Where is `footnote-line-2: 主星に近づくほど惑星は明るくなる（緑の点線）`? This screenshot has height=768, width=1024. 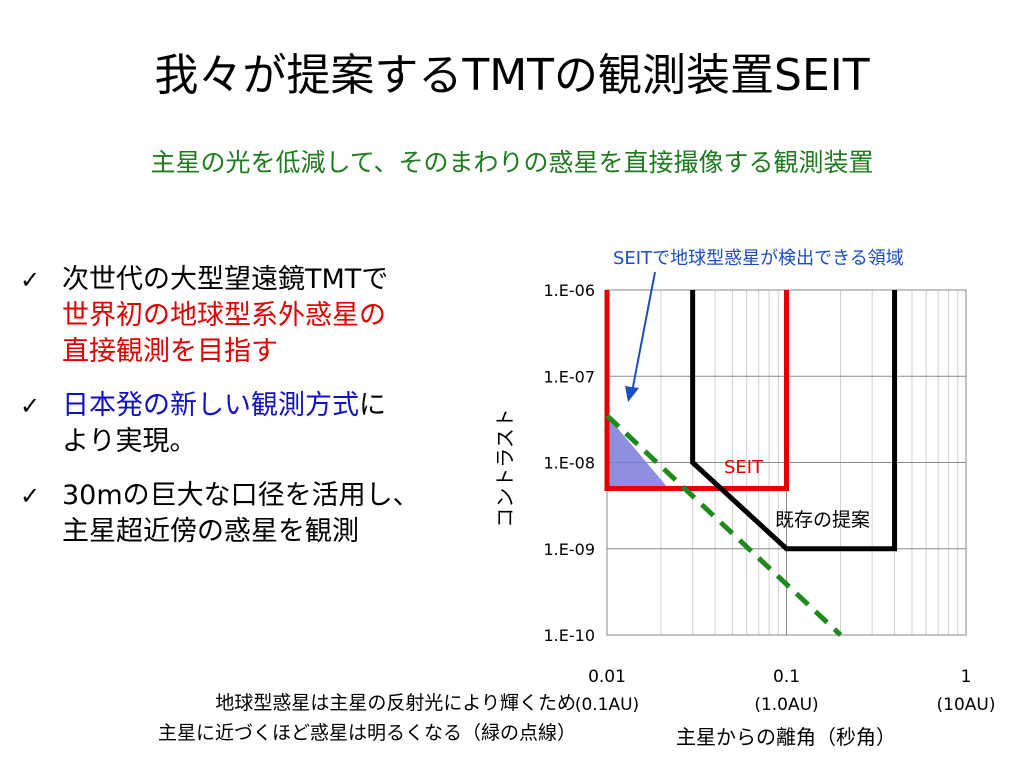 footnote-line-2: 主星に近づくほど惑星は明るくなる（緑の点線） is located at coordinates (366, 733).